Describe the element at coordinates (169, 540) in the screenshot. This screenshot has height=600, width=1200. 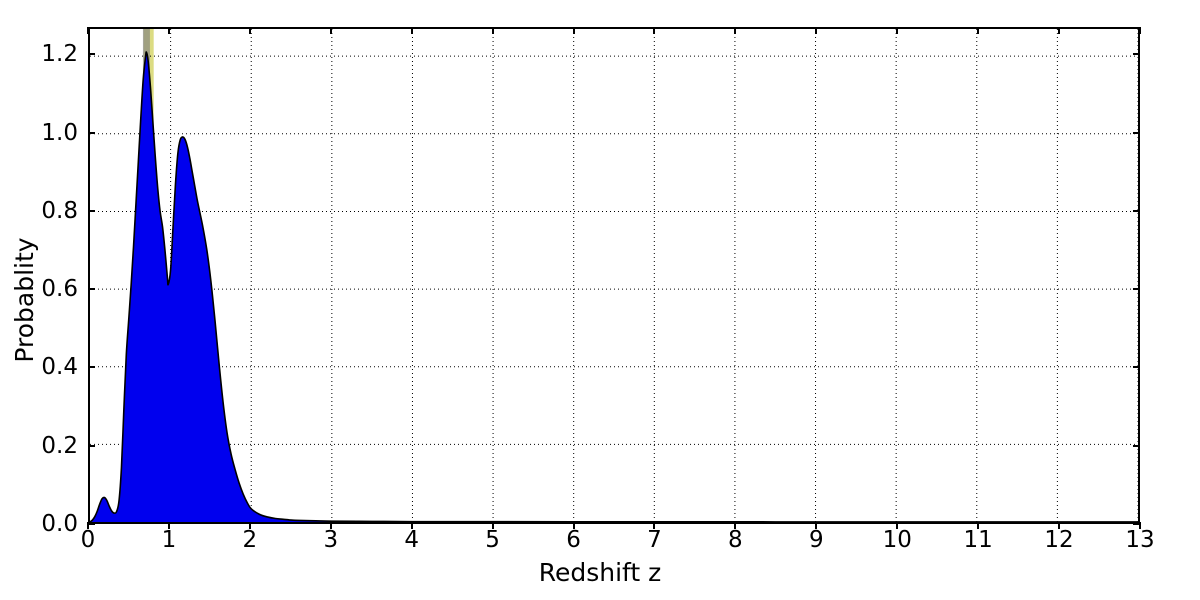
I see `x-tick-label: 1` at that location.